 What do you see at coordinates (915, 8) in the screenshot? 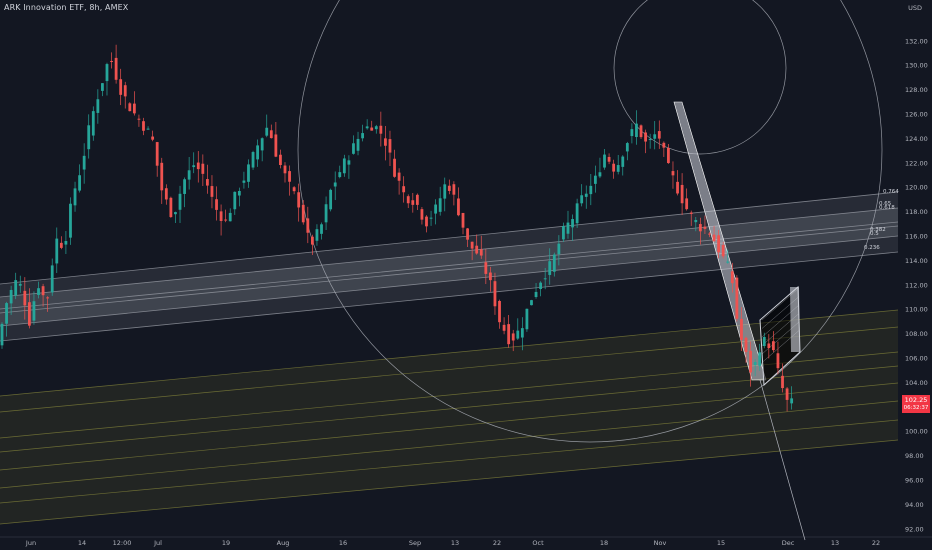
I see `currency-label: USD` at bounding box center [915, 8].